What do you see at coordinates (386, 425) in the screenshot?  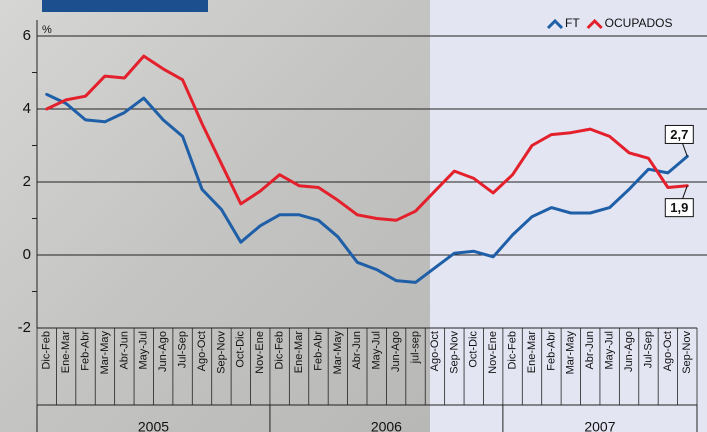 I see `year-label: 2006` at bounding box center [386, 425].